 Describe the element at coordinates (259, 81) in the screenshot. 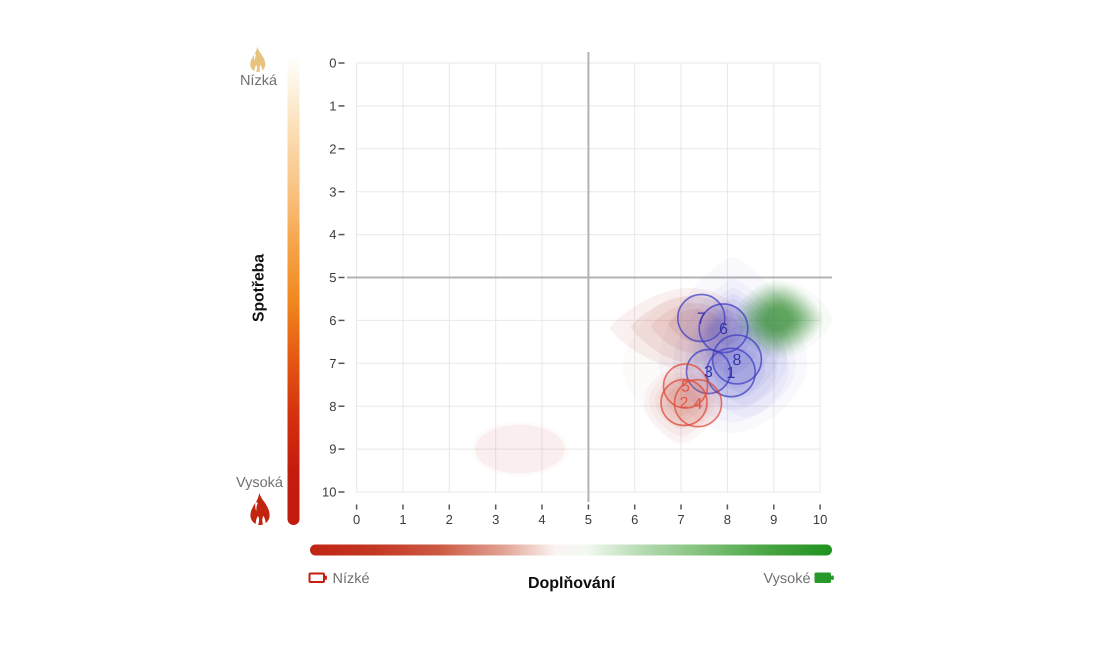

I see `svg-text: Nízká` at that location.